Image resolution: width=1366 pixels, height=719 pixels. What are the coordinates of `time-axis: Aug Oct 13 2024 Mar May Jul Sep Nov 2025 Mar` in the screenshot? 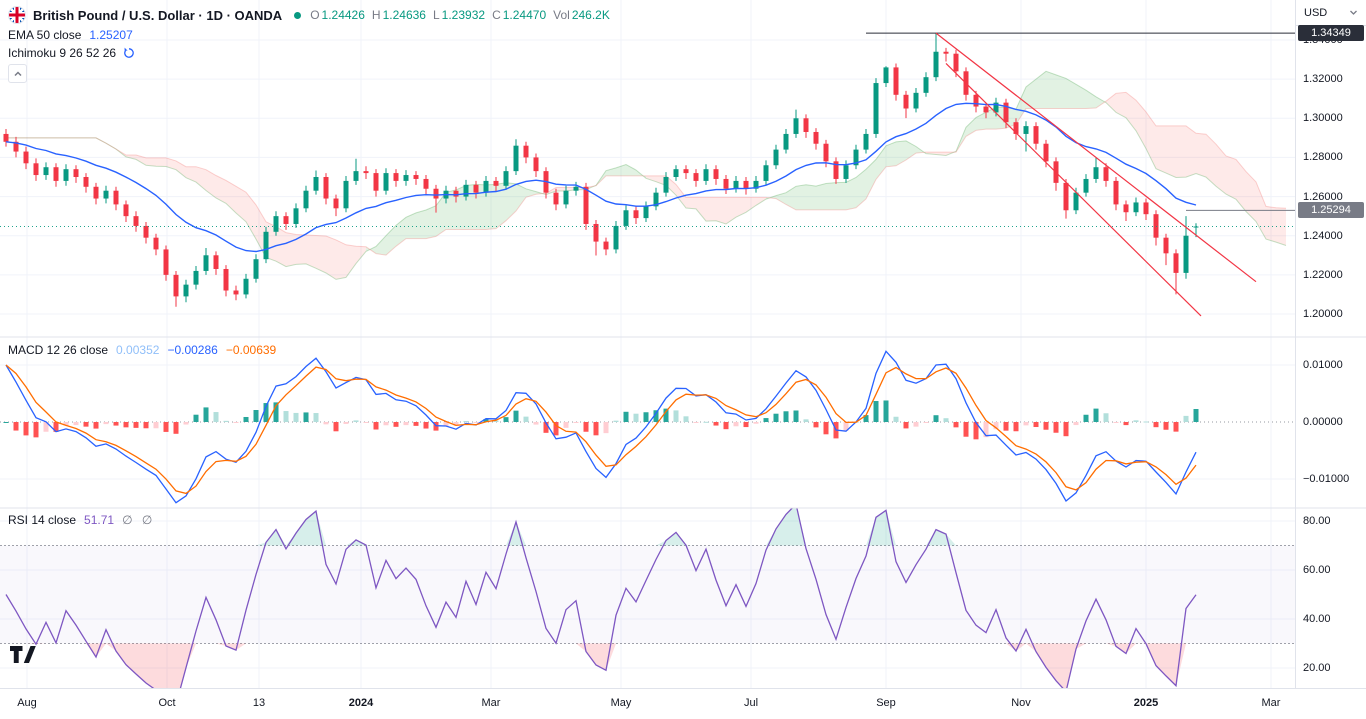 It's located at (683, 703).